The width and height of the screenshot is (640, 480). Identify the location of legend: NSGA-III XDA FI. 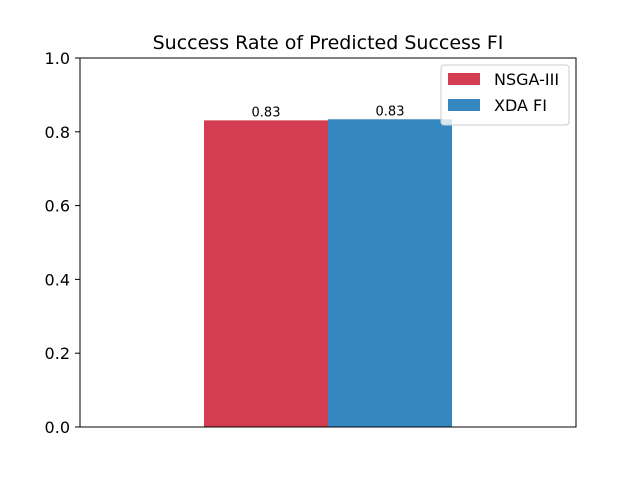
(505, 95).